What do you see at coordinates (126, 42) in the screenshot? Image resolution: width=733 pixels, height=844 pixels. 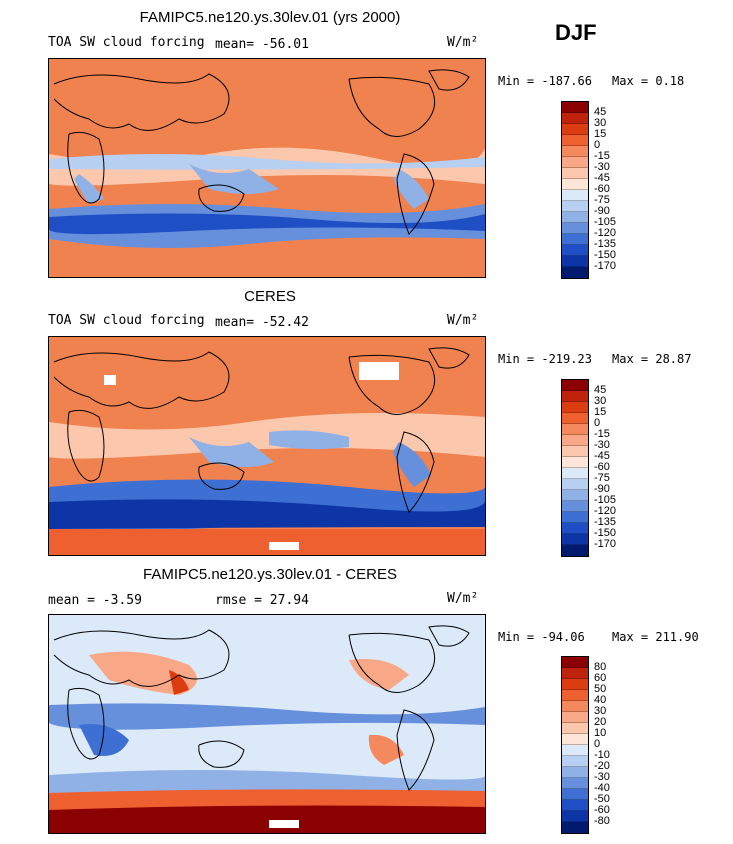 I see `panel-1-variable-label: TOA SW cloud forcing` at bounding box center [126, 42].